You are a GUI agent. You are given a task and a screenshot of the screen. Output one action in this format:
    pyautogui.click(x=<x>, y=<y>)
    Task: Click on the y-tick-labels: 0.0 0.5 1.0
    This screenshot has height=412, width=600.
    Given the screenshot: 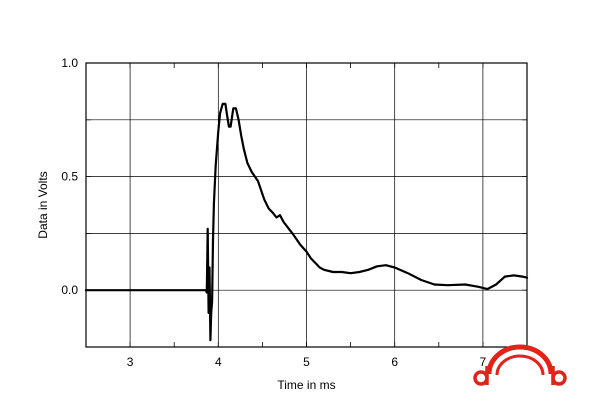 What is the action you would take?
    pyautogui.click(x=69, y=176)
    